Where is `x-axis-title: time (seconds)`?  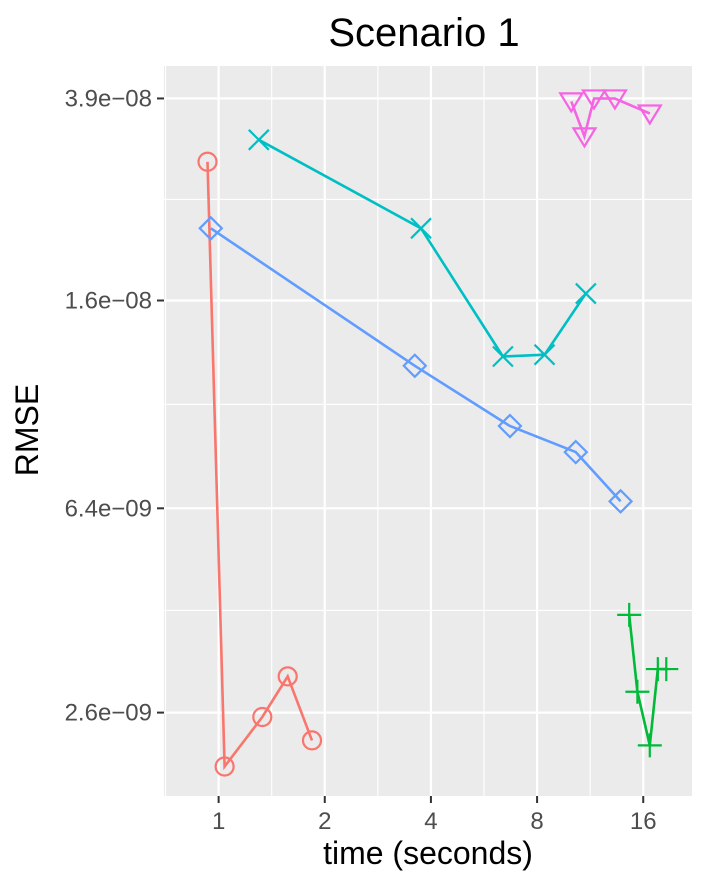
x-axis-title: time (seconds) is located at coordinates (428, 853).